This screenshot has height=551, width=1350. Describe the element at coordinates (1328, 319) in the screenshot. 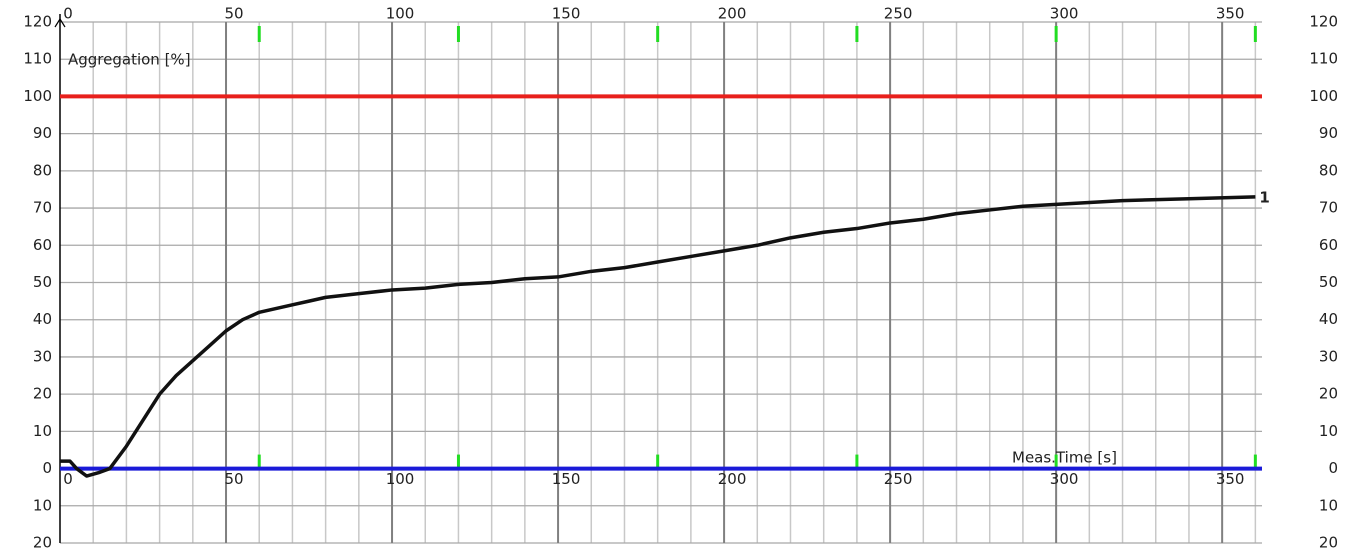

I see `y2-tick-label: 40` at that location.